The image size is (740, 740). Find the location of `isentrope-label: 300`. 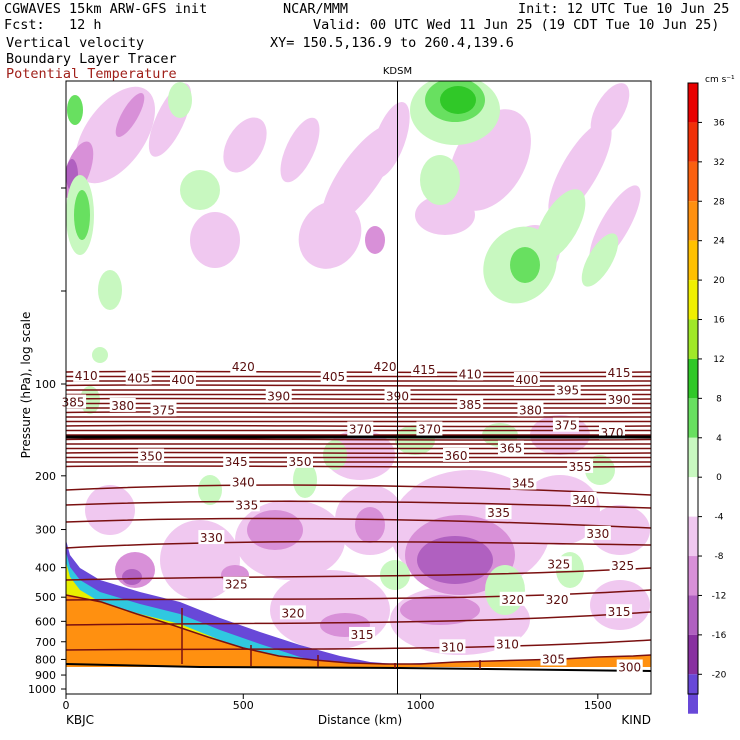

isentrope-label: 300 is located at coordinates (629, 667).